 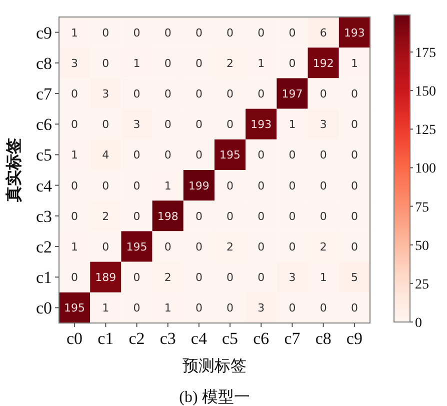 I want to click on y-tick-label: c9, so click(x=44, y=32).